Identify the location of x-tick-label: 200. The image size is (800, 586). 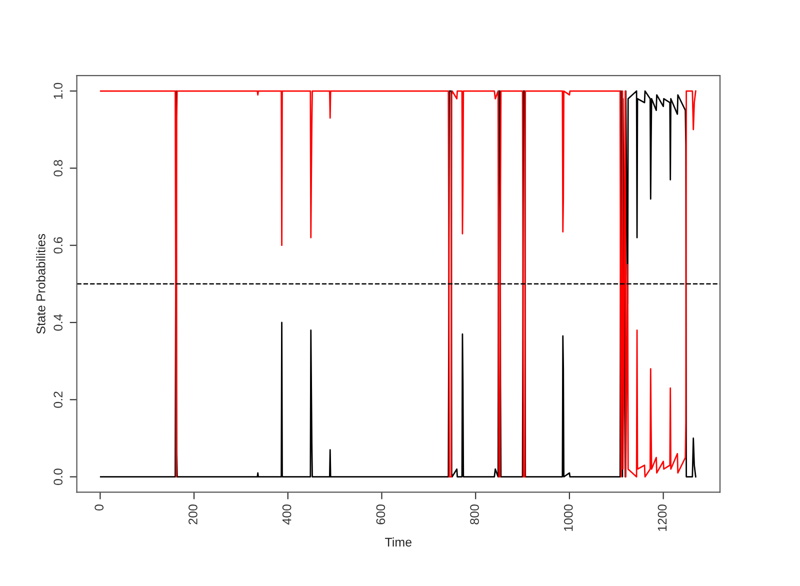
(193, 514).